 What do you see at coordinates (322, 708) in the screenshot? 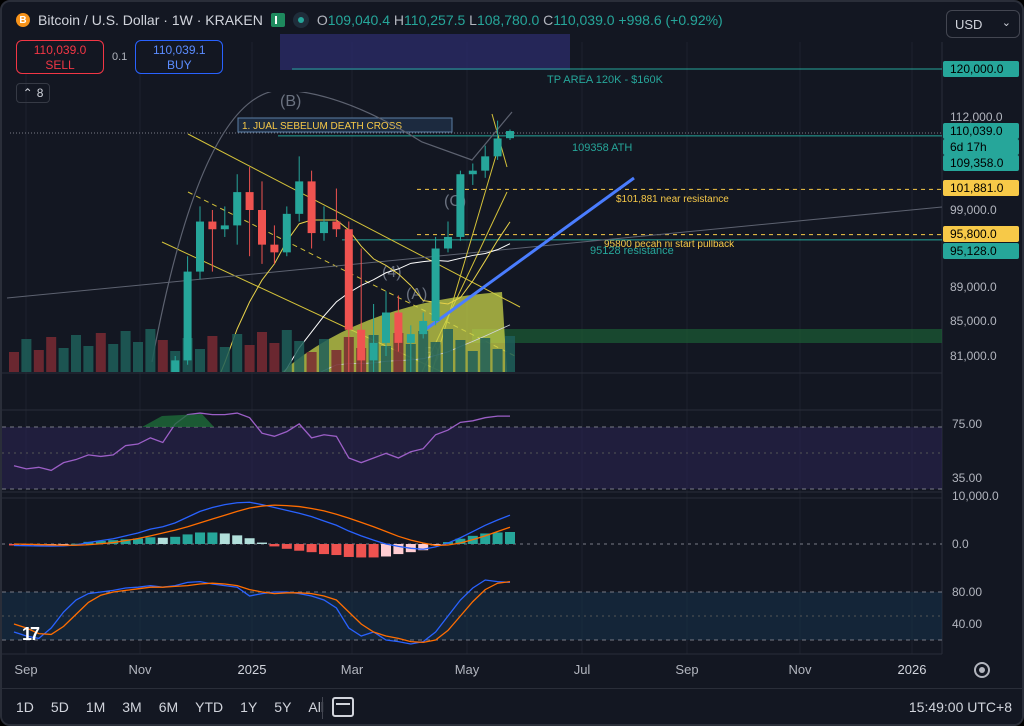
I see `toolbar-divider` at bounding box center [322, 708].